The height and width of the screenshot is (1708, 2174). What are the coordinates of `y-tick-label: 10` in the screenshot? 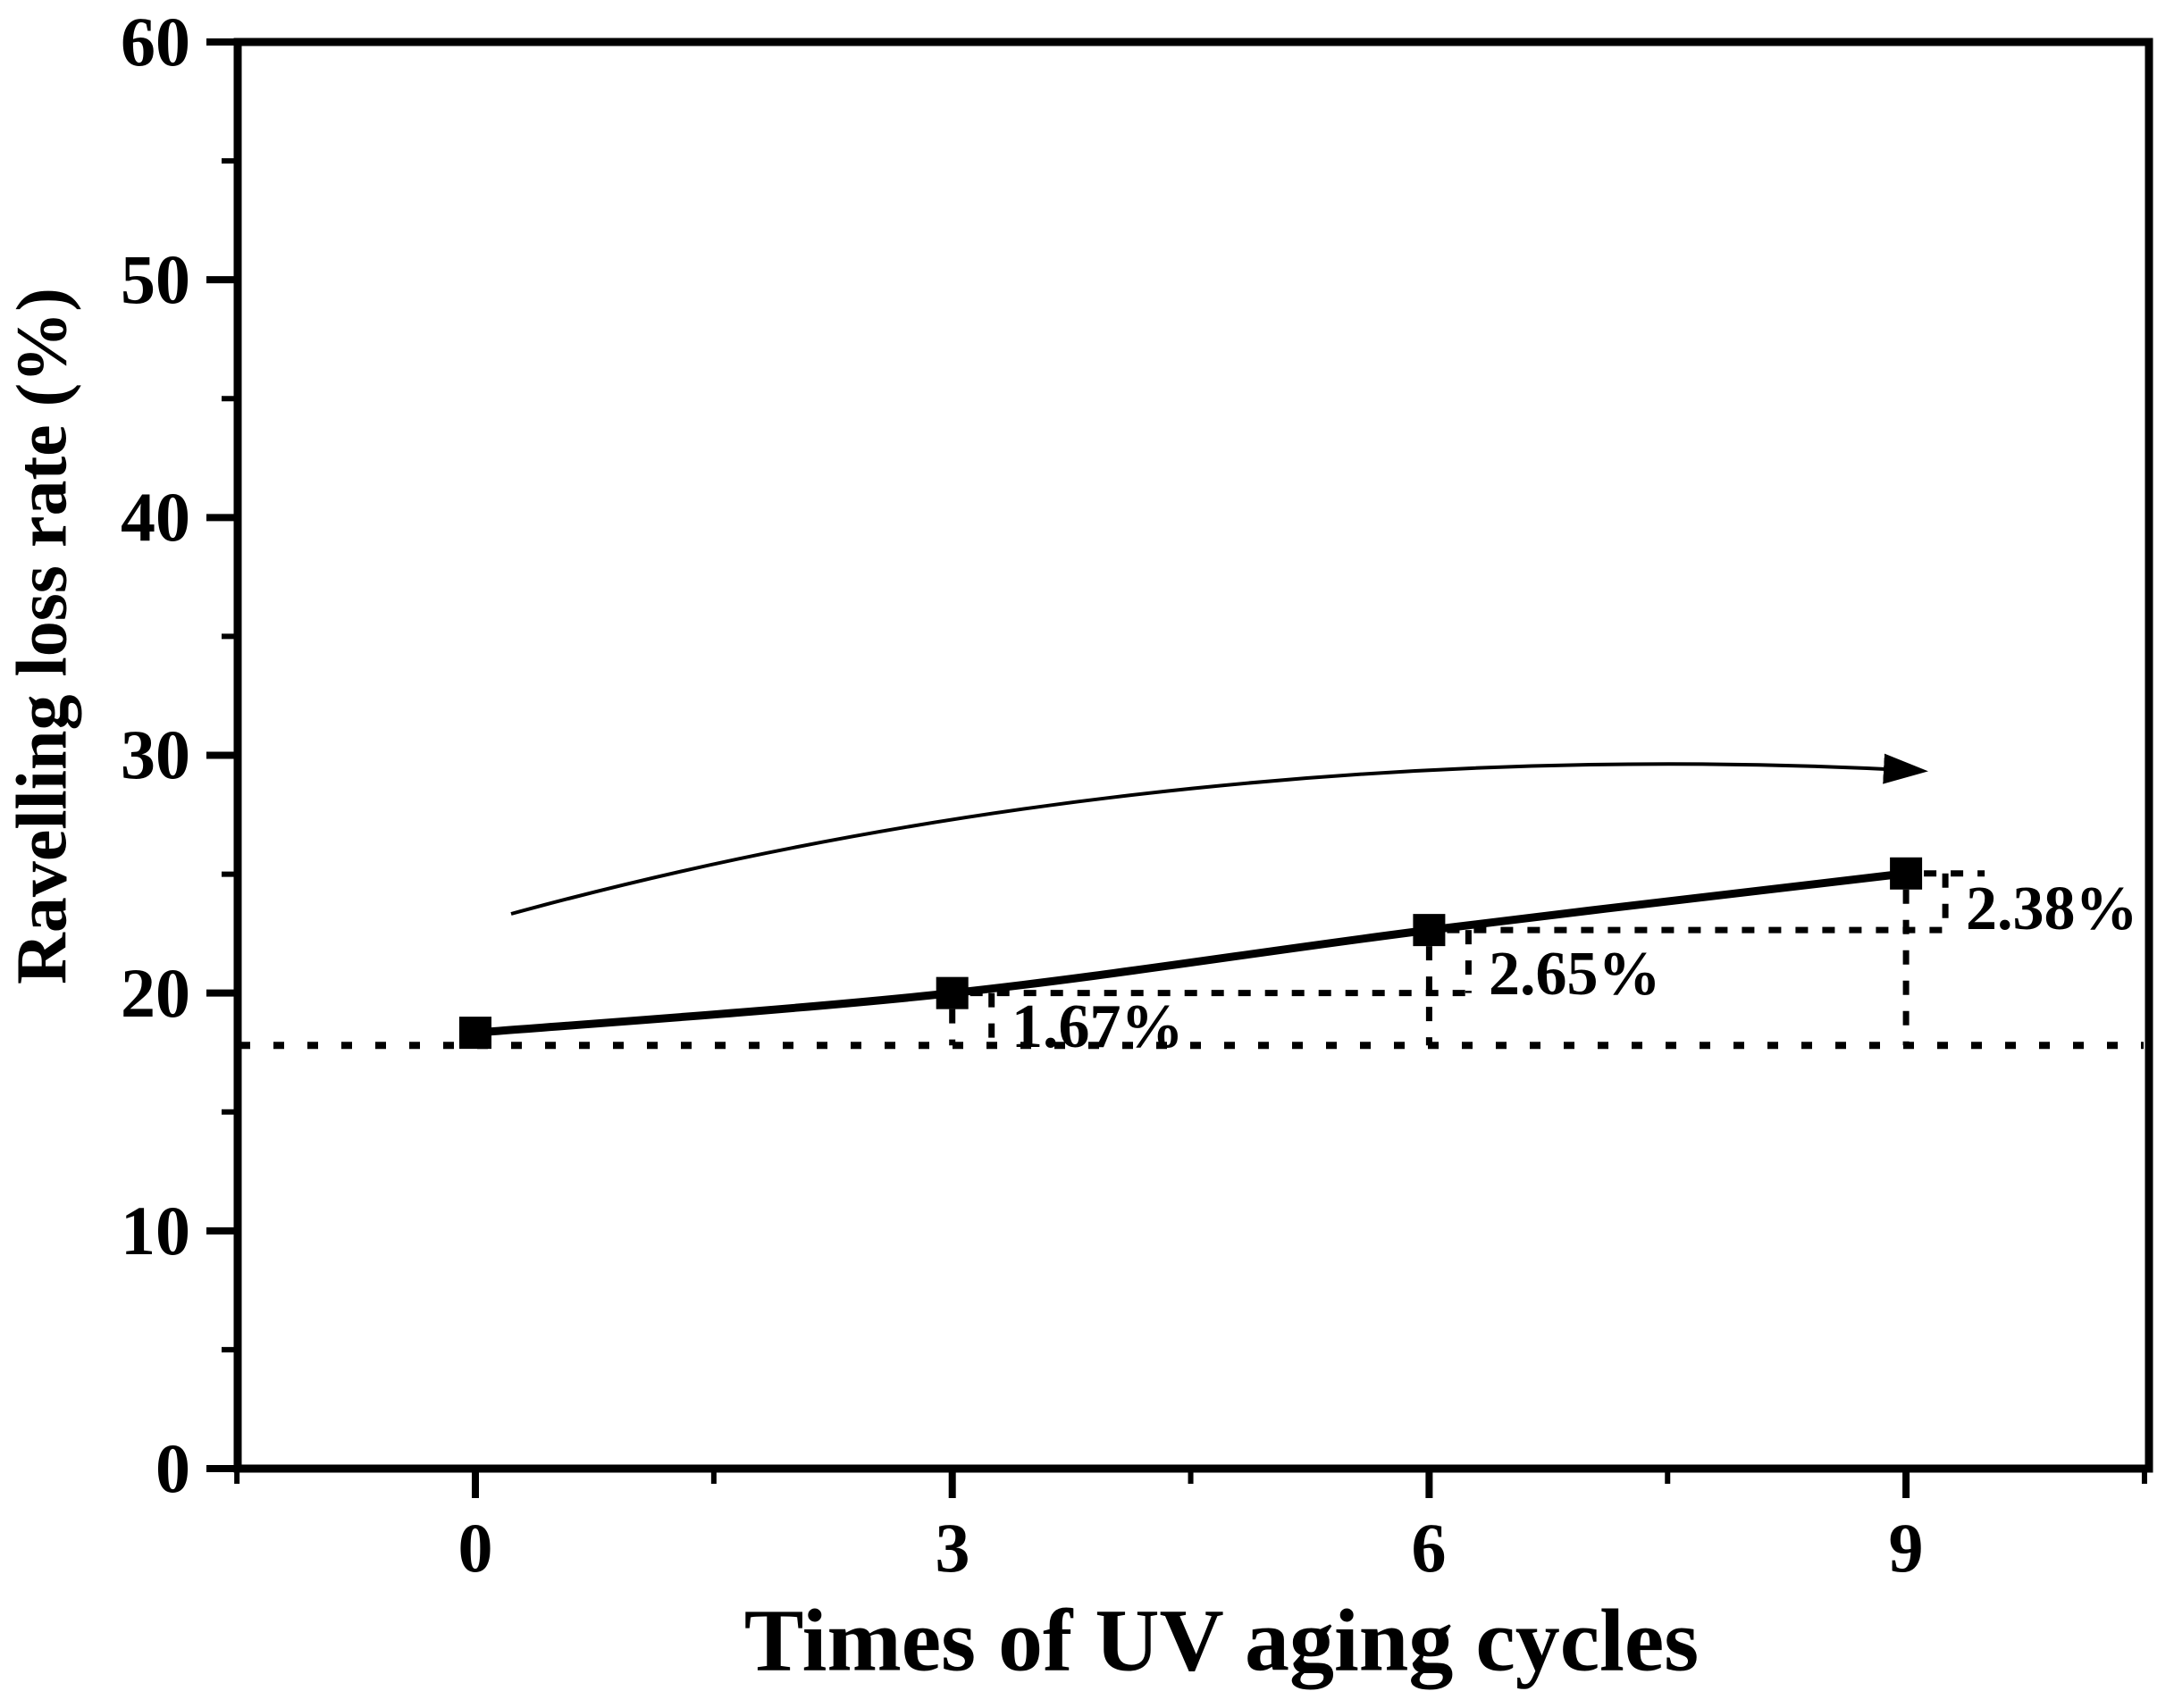 It's located at (156, 1230).